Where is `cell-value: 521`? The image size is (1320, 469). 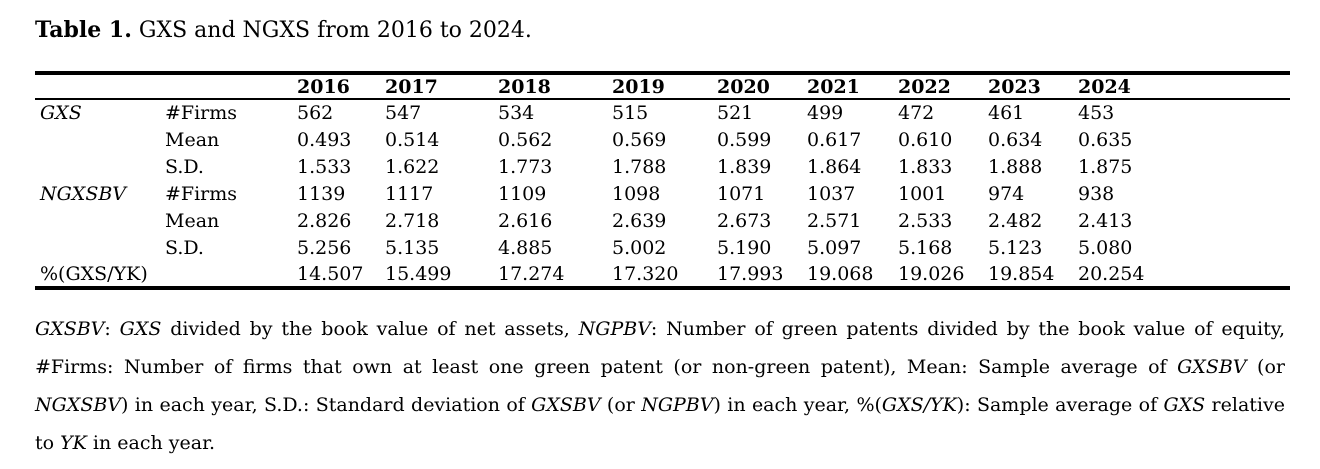 cell-value: 521 is located at coordinates (735, 113).